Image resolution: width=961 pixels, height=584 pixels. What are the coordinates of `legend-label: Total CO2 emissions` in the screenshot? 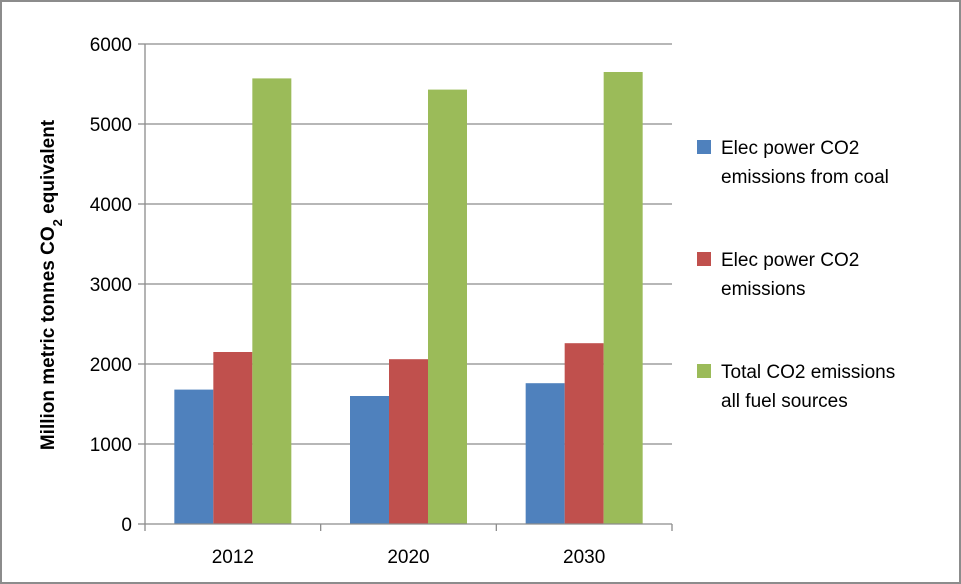 It's located at (808, 372).